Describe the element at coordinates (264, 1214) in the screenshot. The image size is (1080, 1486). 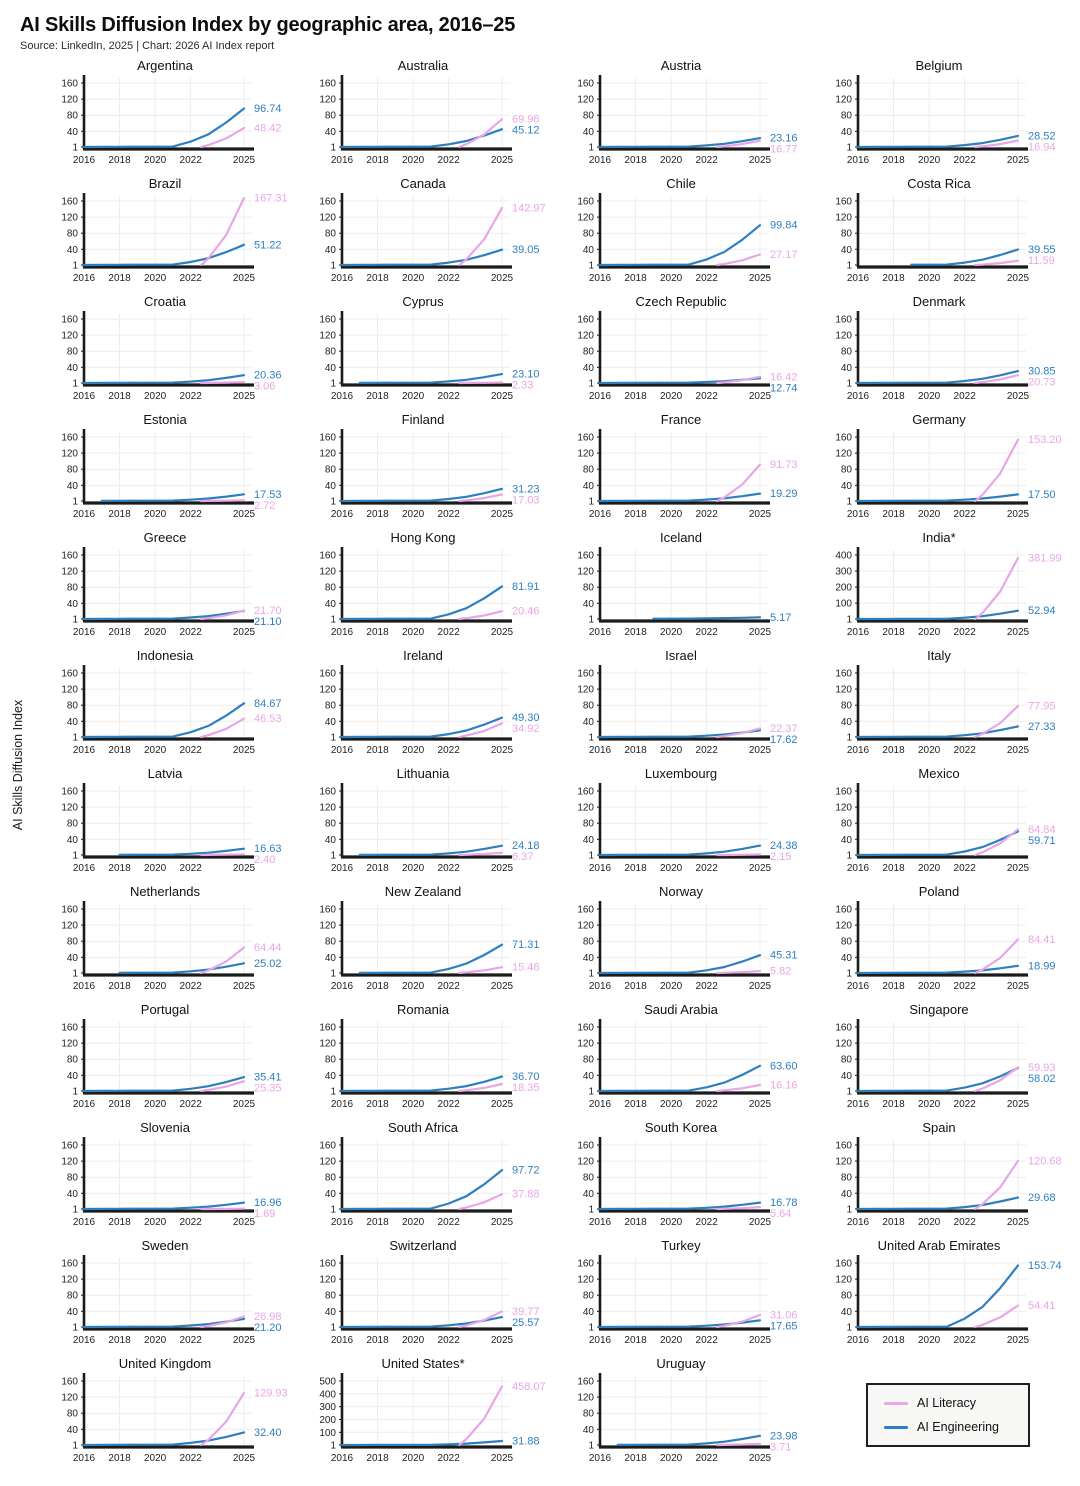
I see `literacy-value-label: 1.69` at that location.